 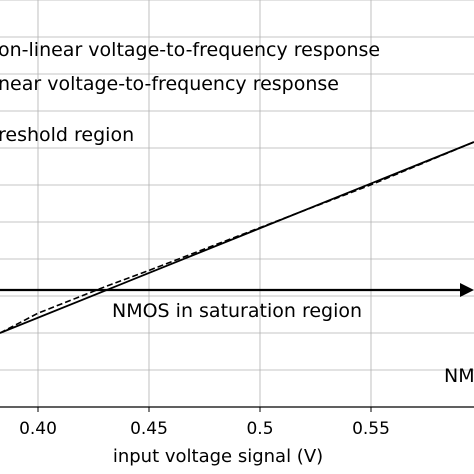 What do you see at coordinates (237, 311) in the screenshot?
I see `saturation-region-label: NMOS in saturation region` at bounding box center [237, 311].